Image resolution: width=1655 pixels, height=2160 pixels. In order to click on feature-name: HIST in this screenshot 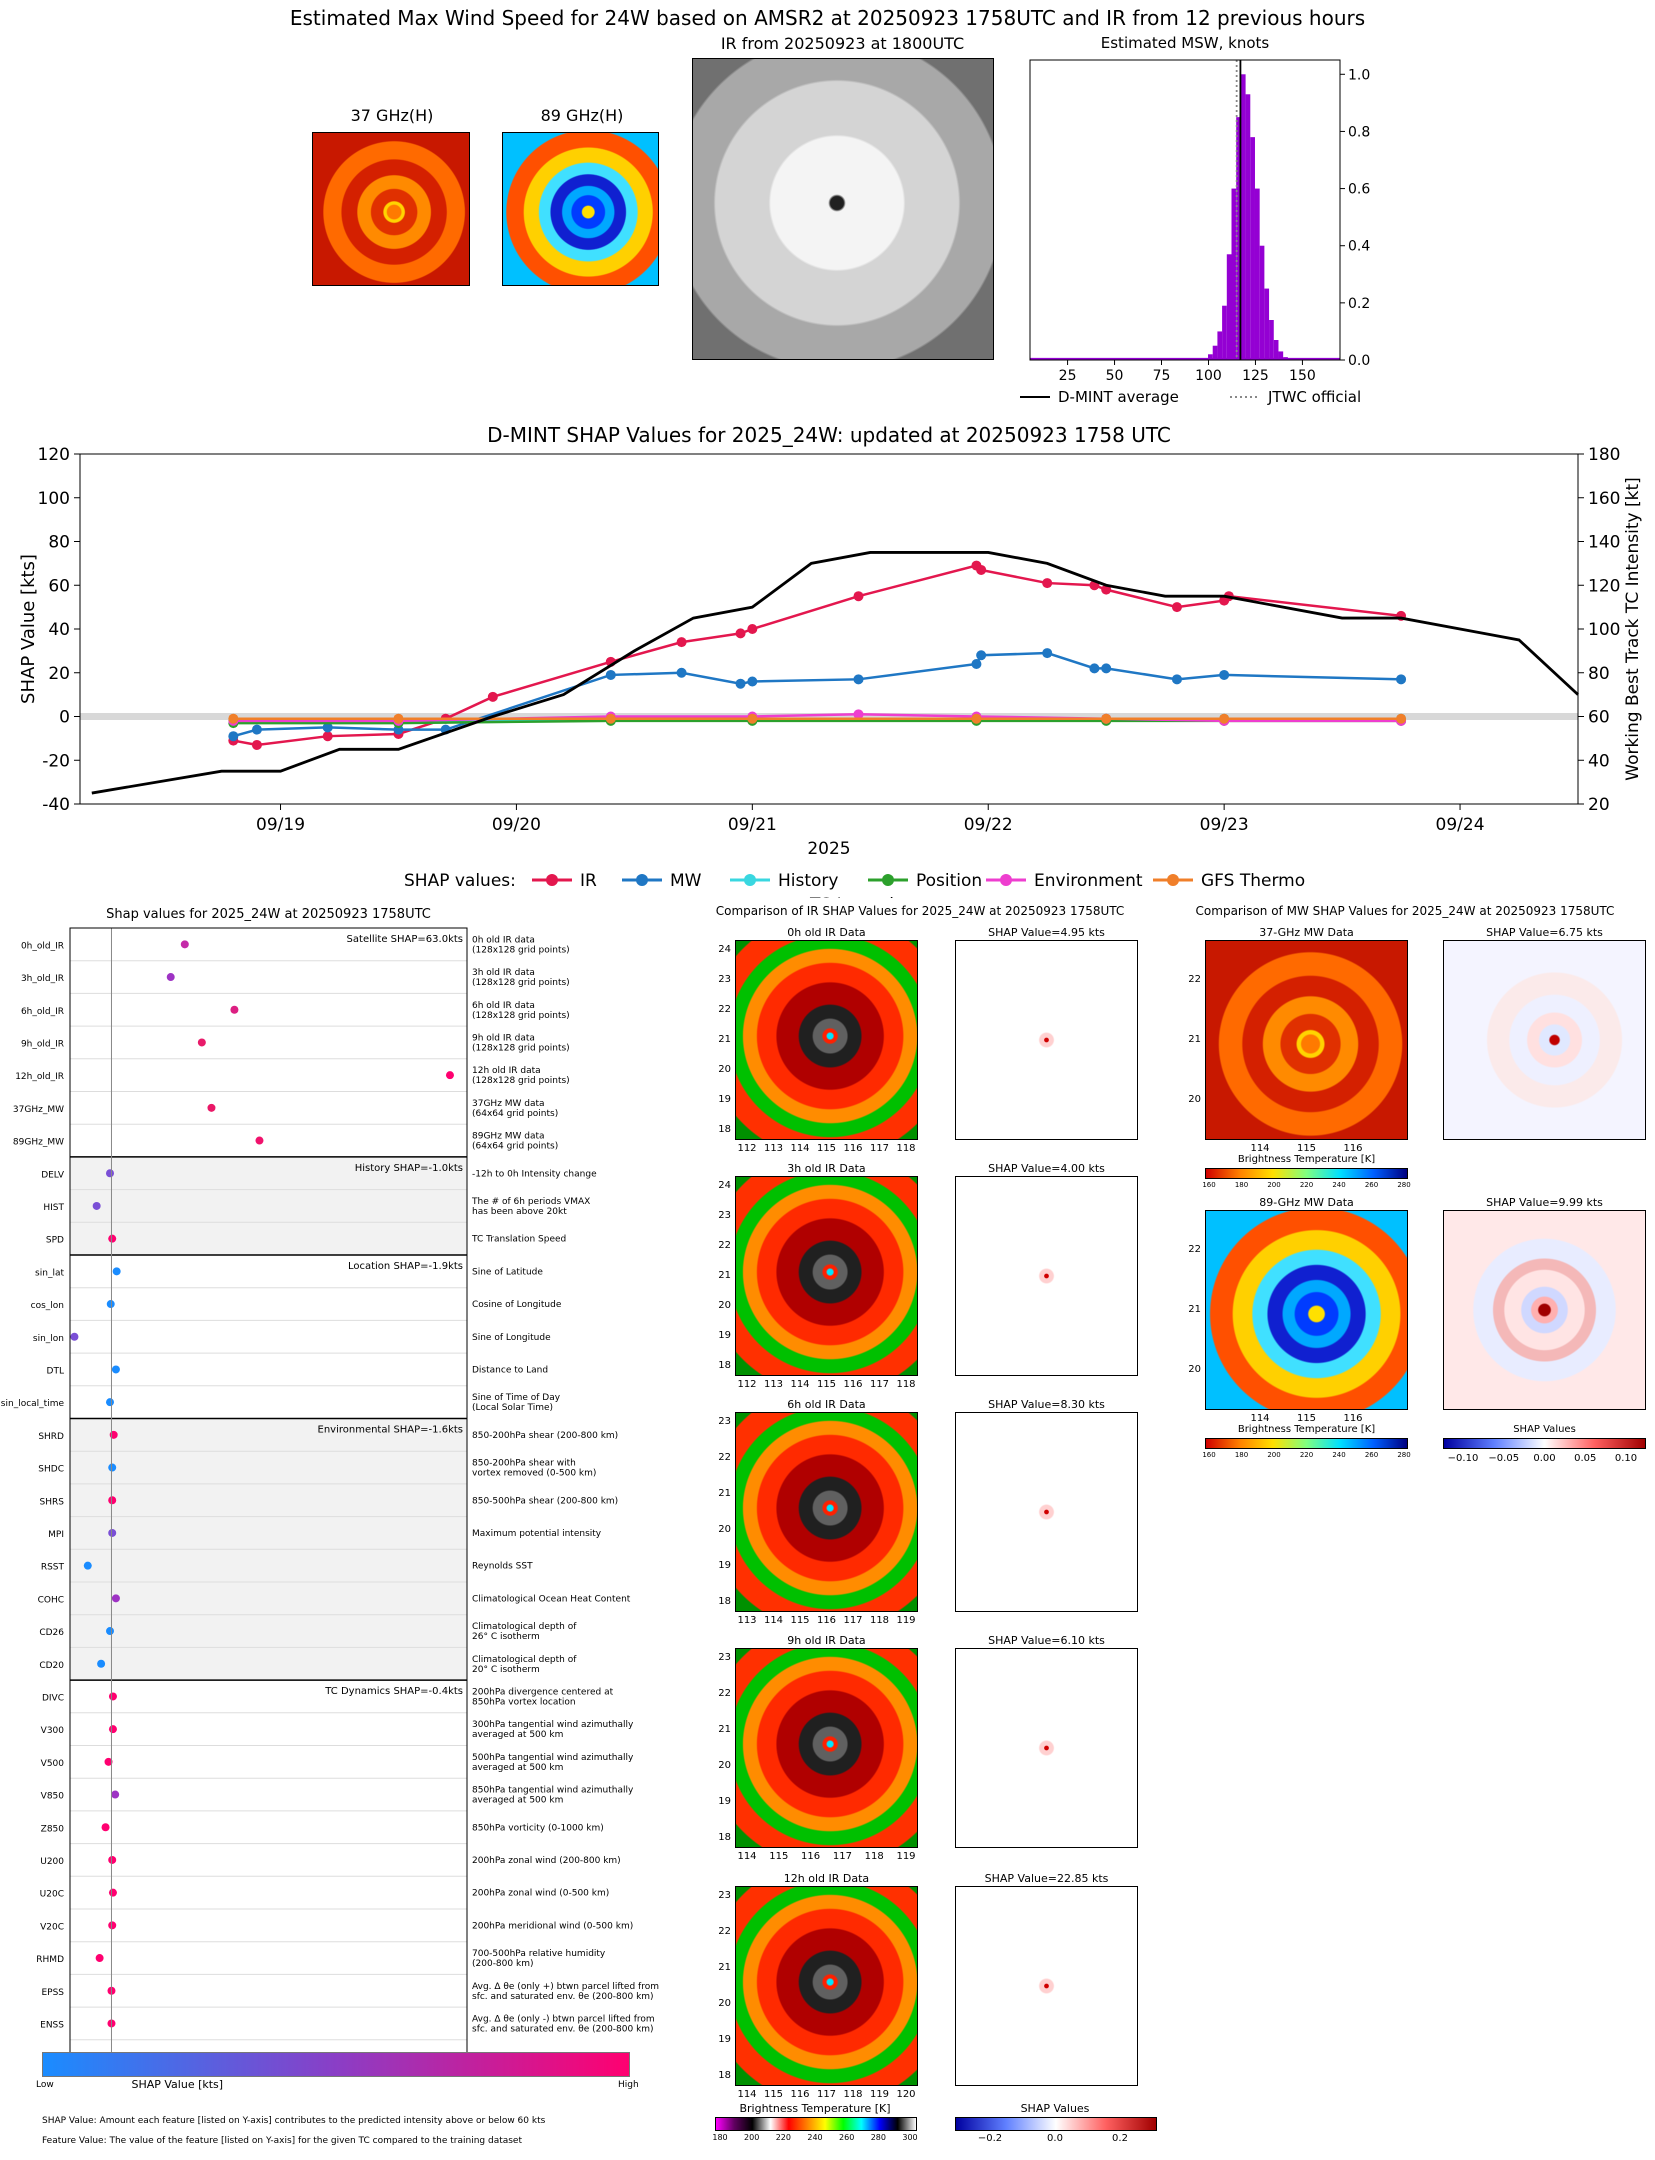, I will do `click(53, 1208)`.